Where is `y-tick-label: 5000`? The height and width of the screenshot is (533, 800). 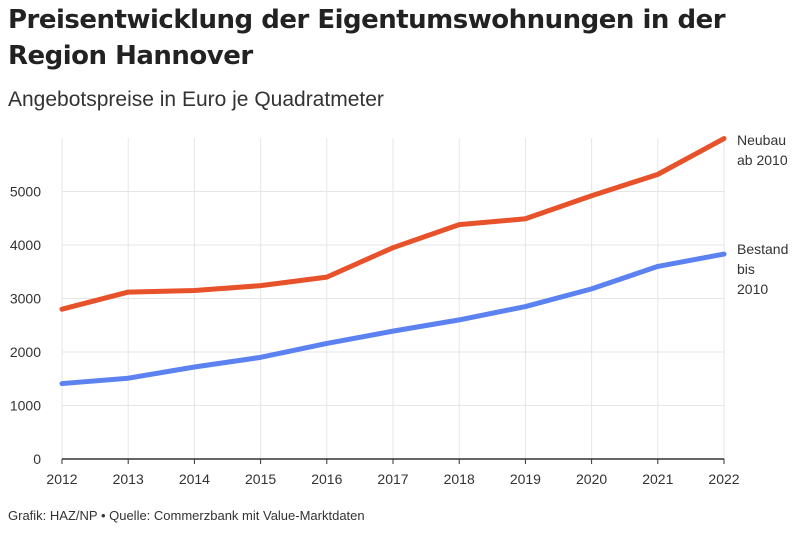 y-tick-label: 5000 is located at coordinates (25, 192).